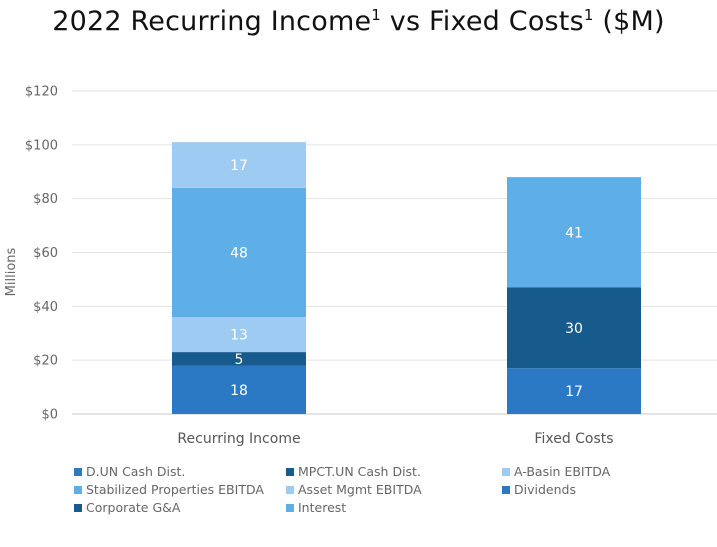 The width and height of the screenshot is (717, 547). What do you see at coordinates (322, 507) in the screenshot?
I see `legend-label: Interest` at bounding box center [322, 507].